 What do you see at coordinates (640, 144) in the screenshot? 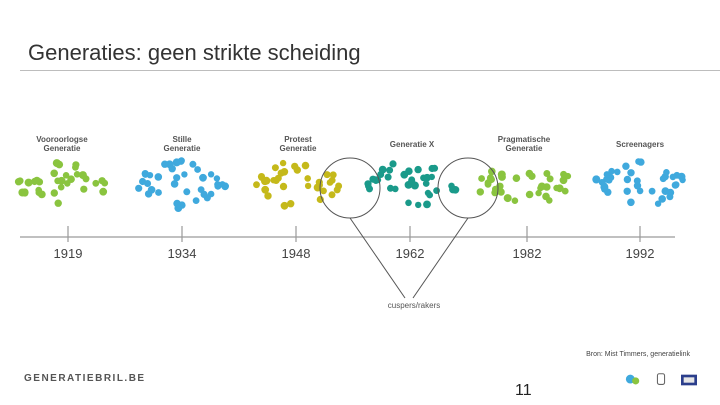
I see `generation-label: Screenagers` at bounding box center [640, 144].